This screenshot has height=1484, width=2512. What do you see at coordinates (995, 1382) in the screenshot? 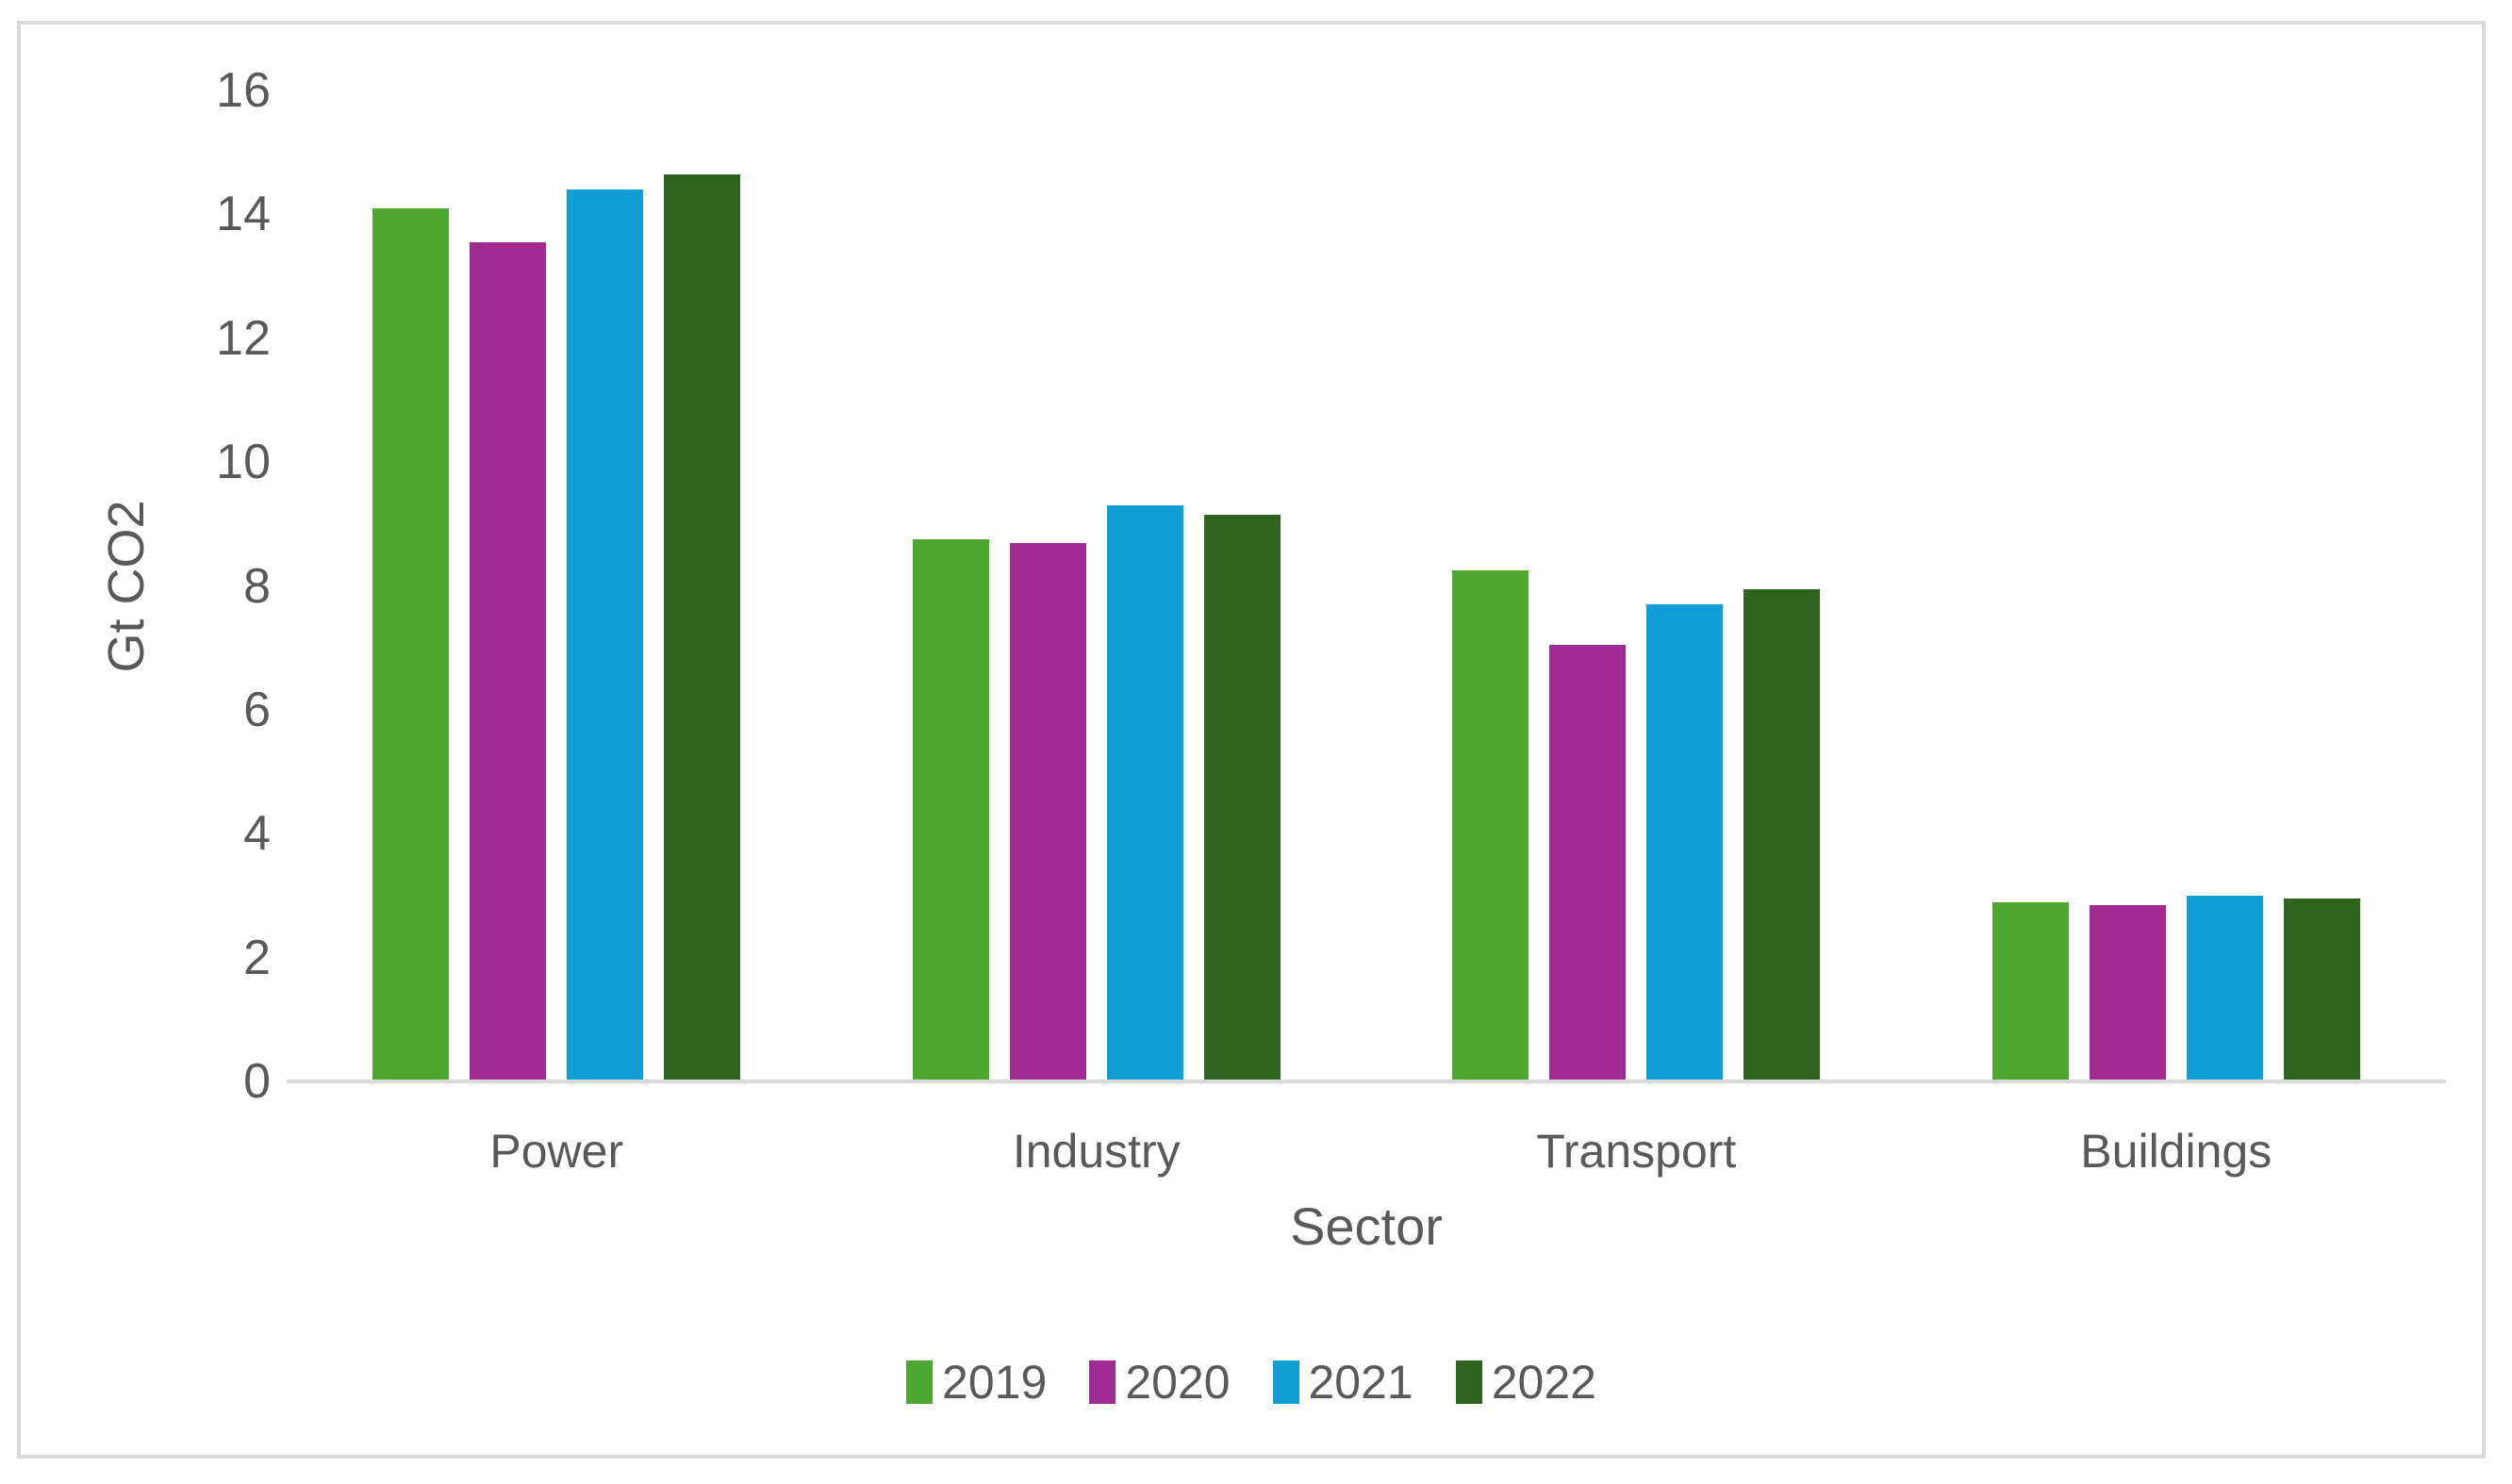
I see `legend-label-2019: 2019` at bounding box center [995, 1382].